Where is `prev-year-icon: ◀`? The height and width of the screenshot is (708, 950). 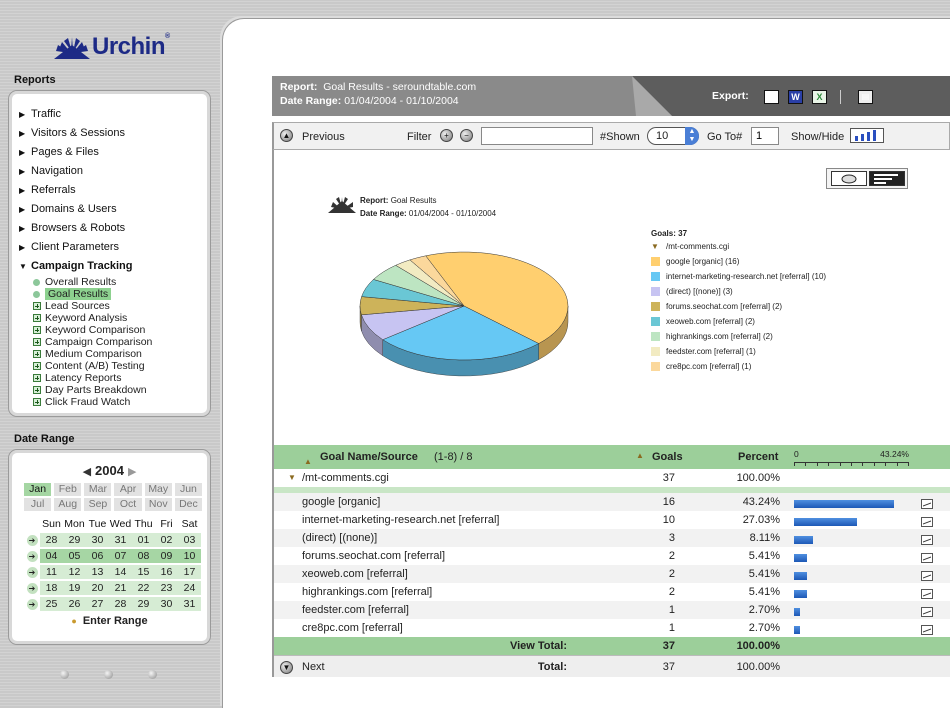 prev-year-icon: ◀ is located at coordinates (87, 472).